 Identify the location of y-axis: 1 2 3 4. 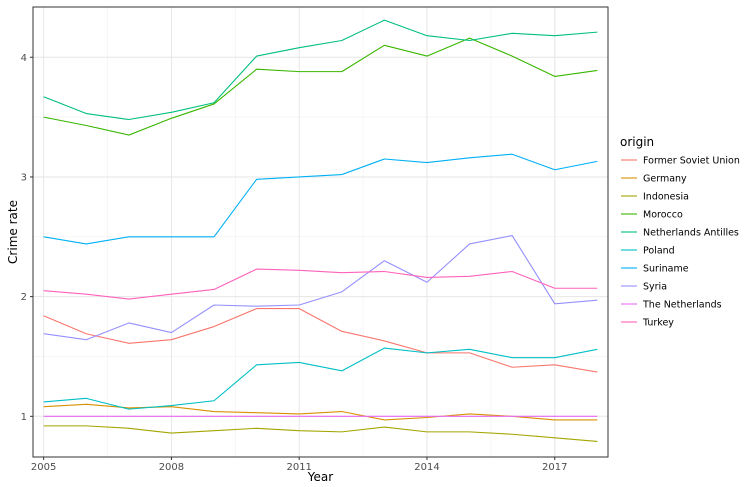
(27, 238).